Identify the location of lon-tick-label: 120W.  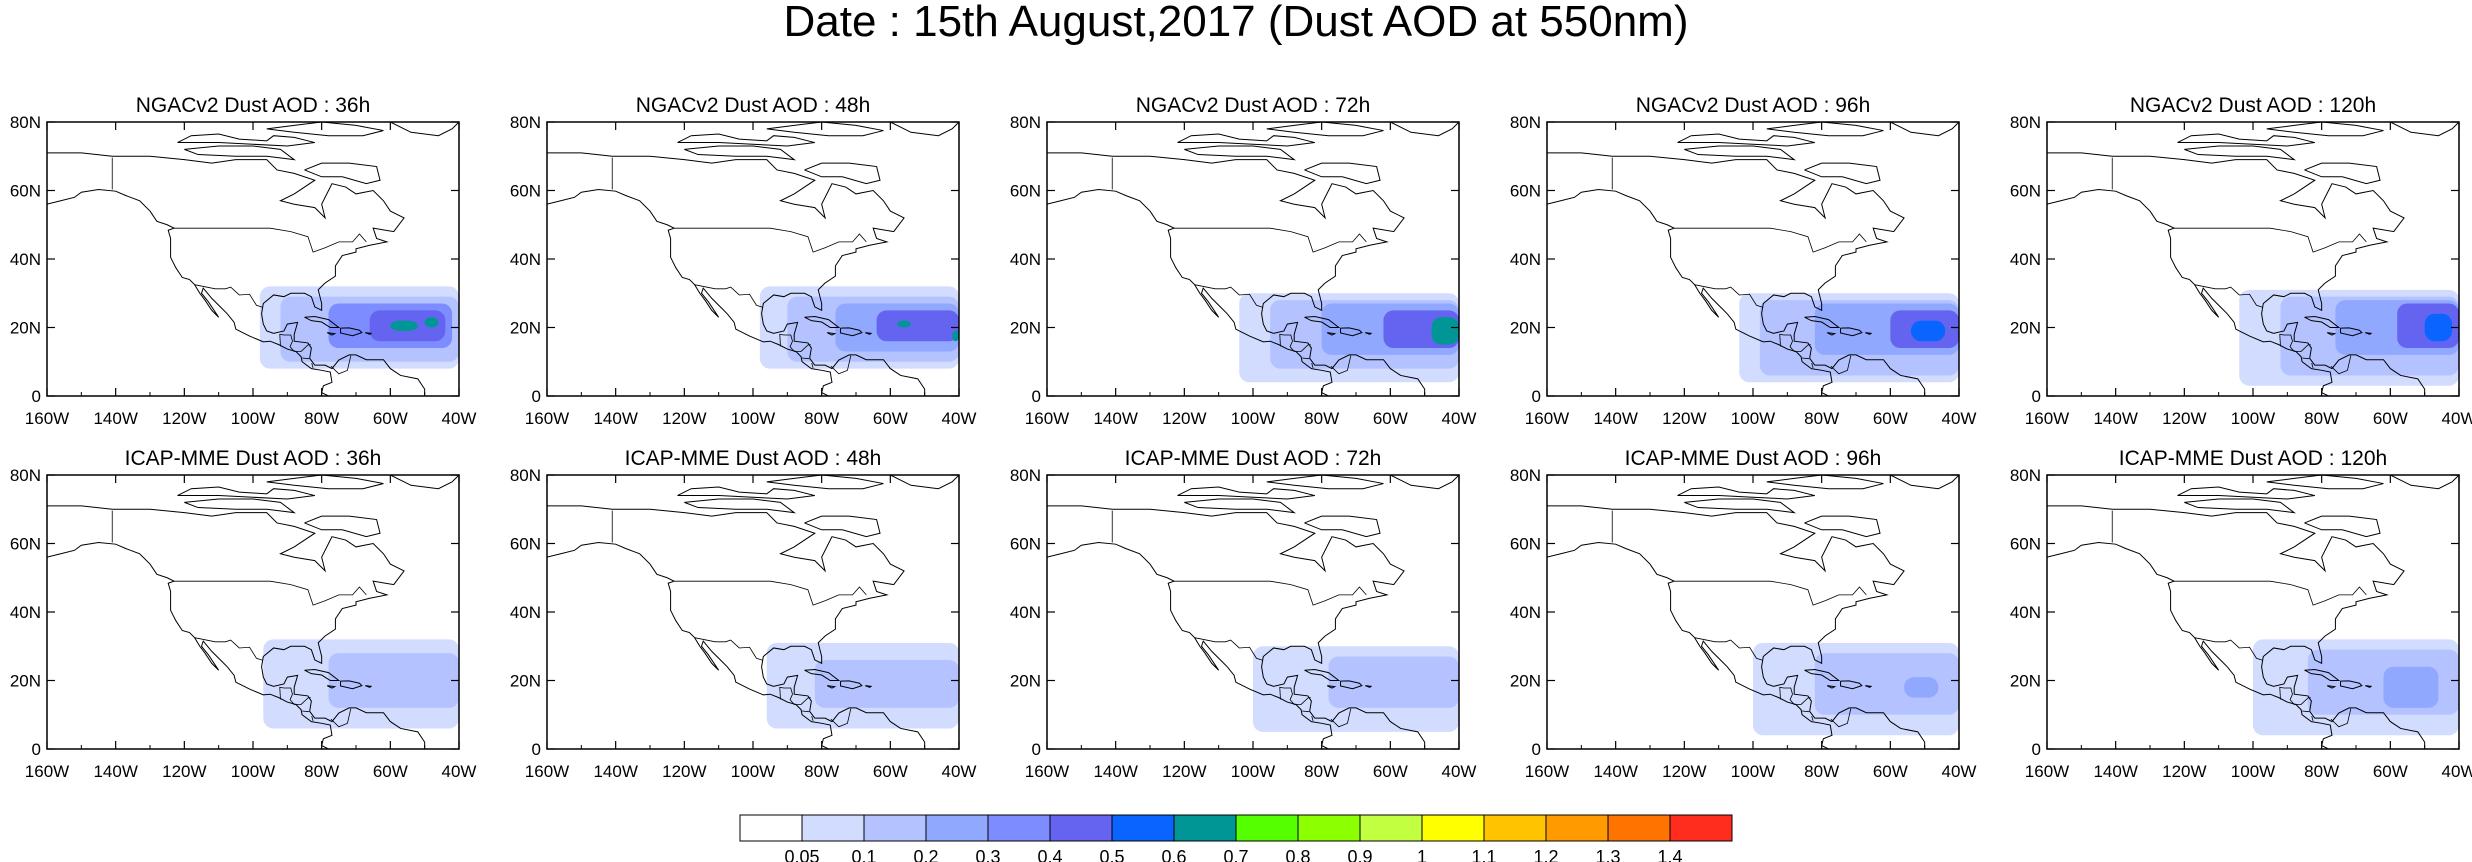
(1184, 418).